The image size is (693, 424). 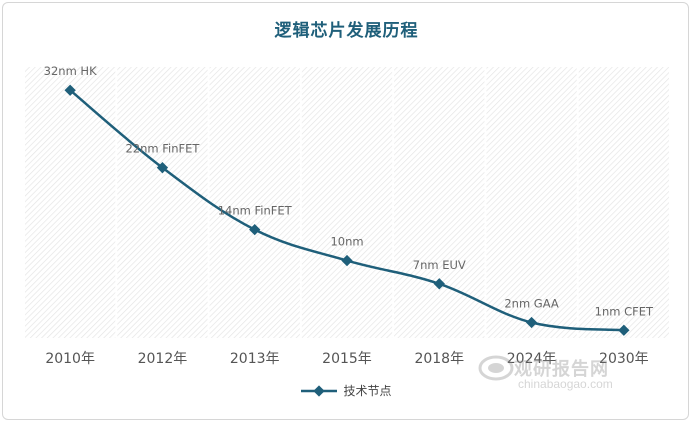 What do you see at coordinates (565, 384) in the screenshot?
I see `watermark-sub: chinabaogao.com` at bounding box center [565, 384].